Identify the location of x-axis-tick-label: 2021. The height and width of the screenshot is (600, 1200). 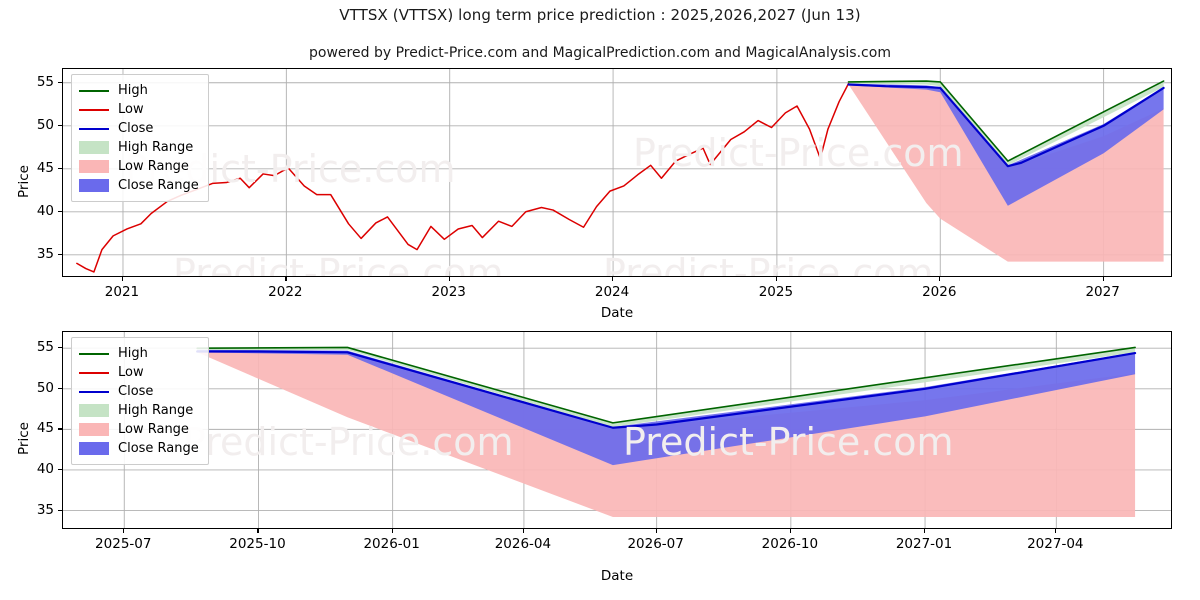
(122, 292).